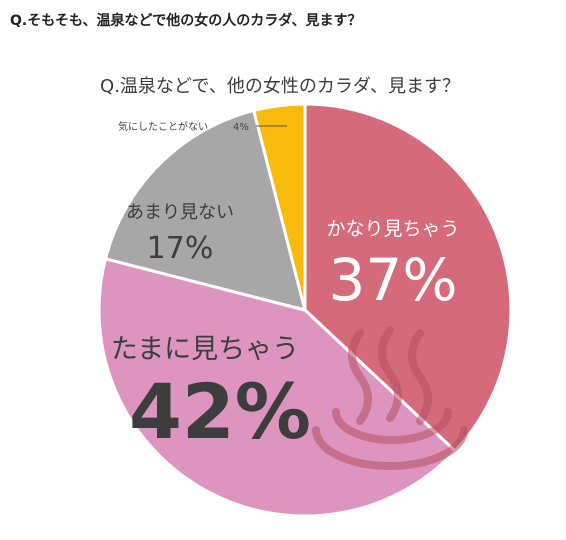 The image size is (566, 540). I want to click on slice-label: かなり見ちゃう, so click(392, 229).